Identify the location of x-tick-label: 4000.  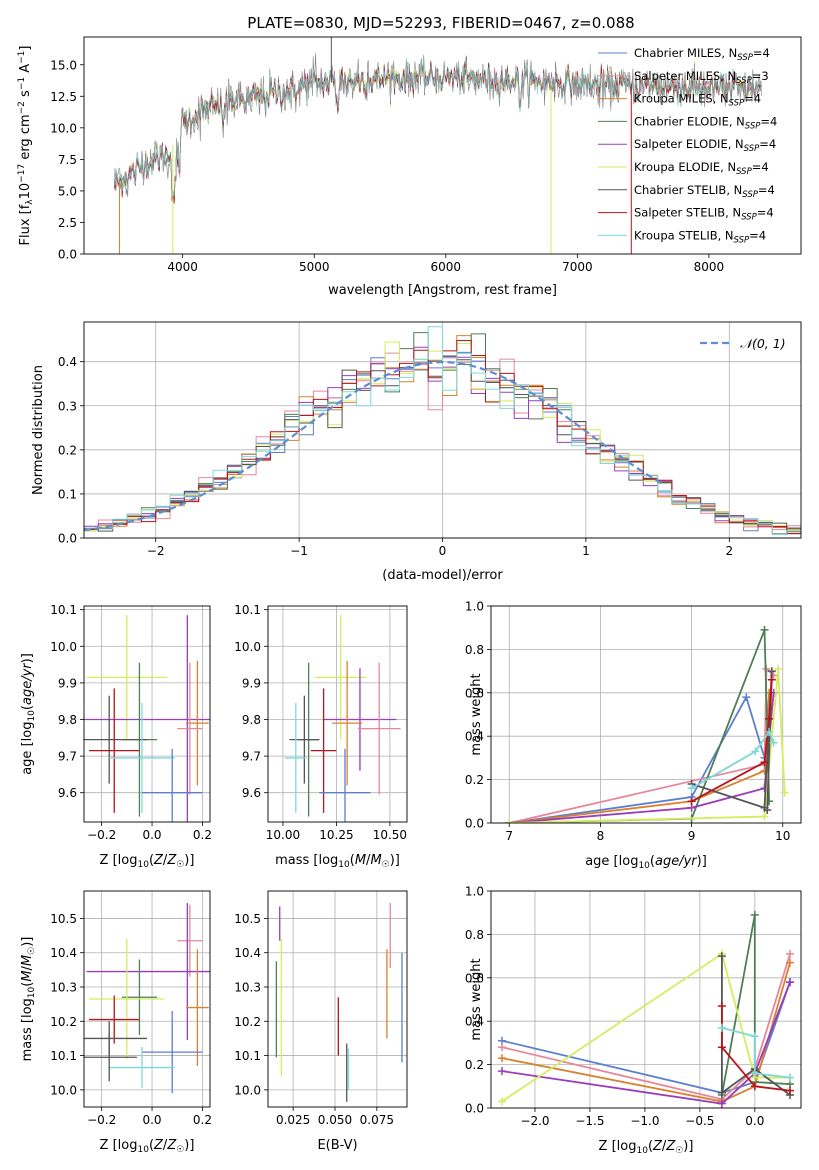
(182, 267).